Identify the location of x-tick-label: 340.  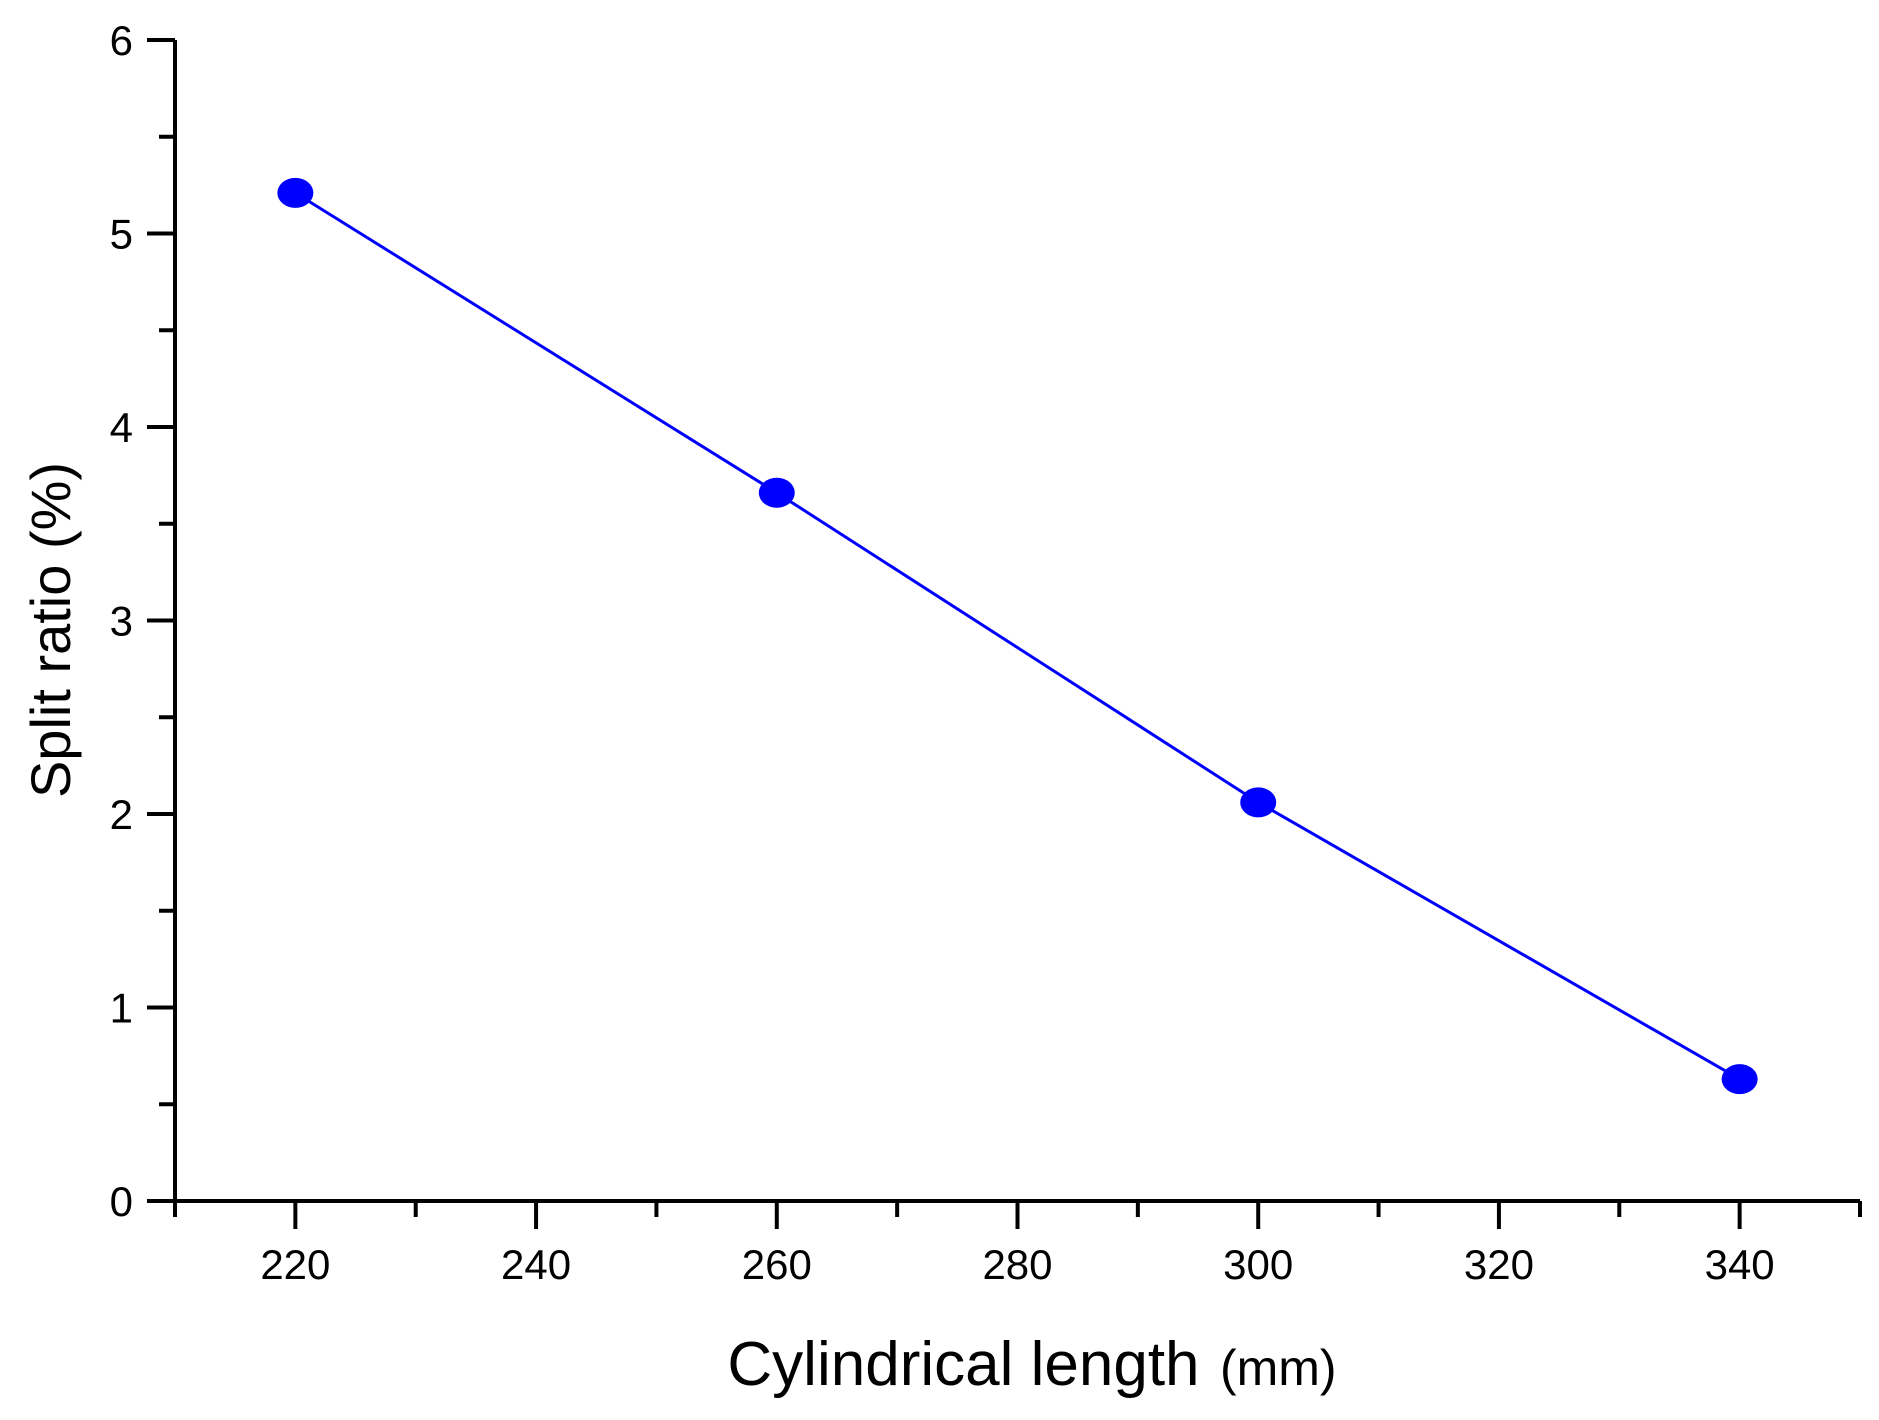
(1740, 1264).